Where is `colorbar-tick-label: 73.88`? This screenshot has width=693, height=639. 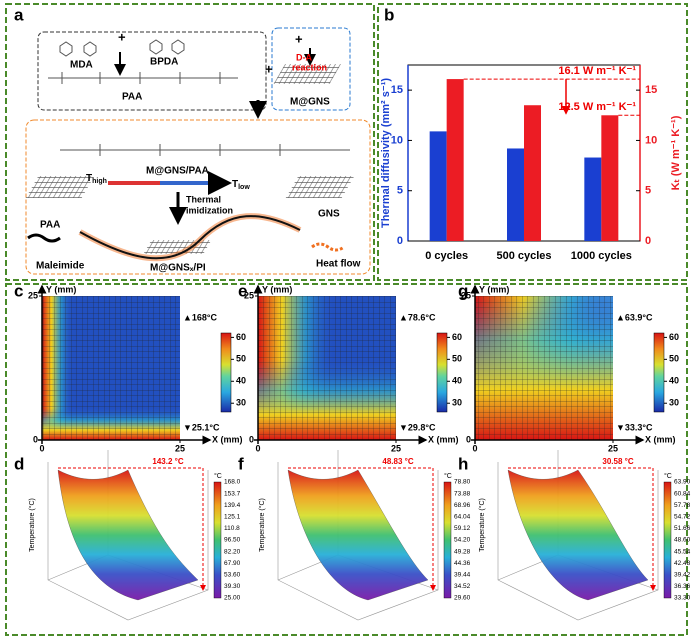 colorbar-tick-label: 73.88 is located at coordinates (462, 493).